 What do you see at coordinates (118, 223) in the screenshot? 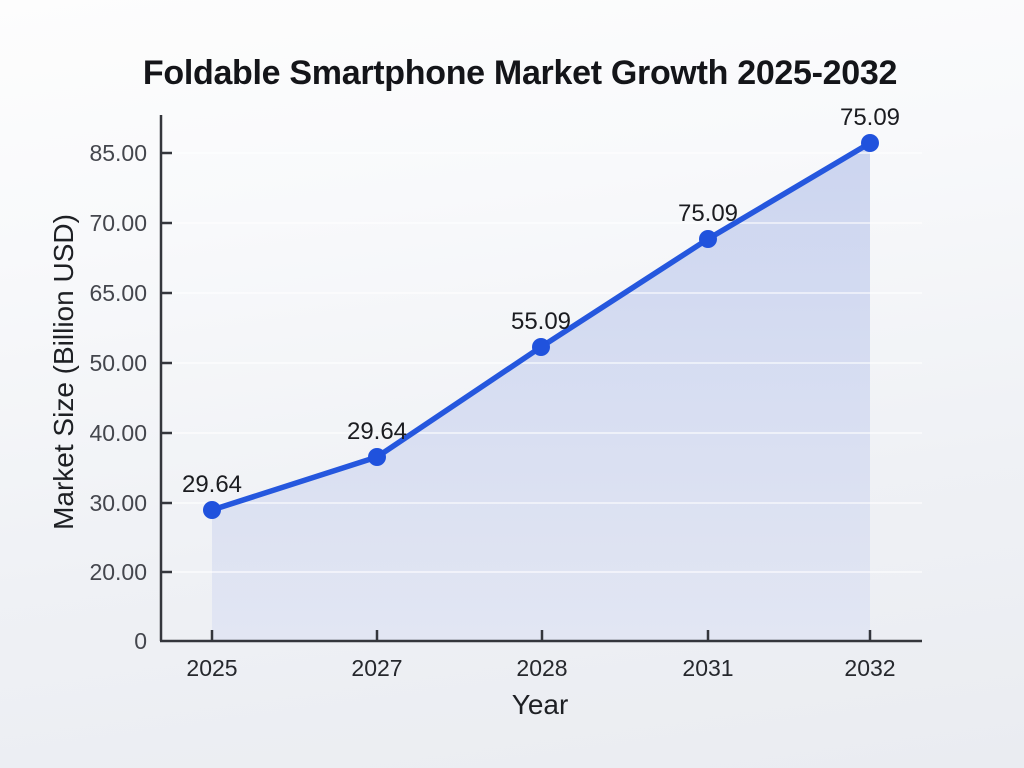
I see `y-tick-label: 70.00` at bounding box center [118, 223].